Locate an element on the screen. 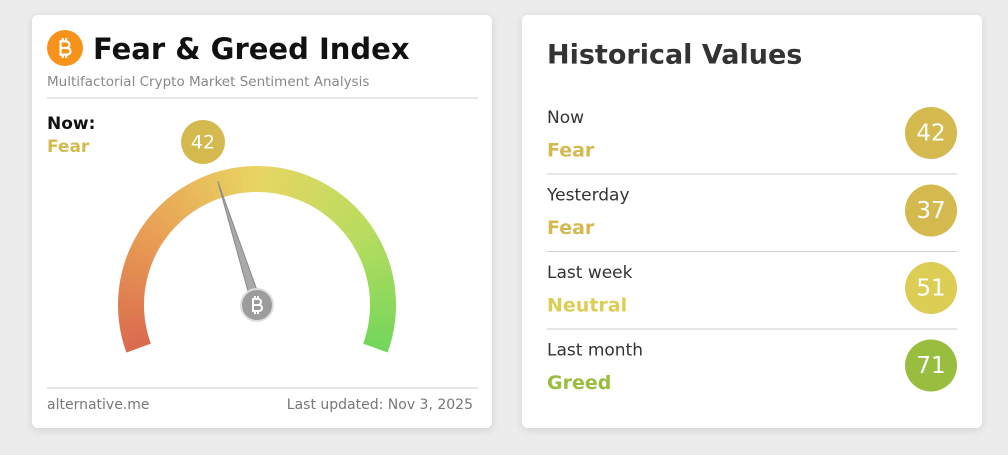  value-badge-text: 51 is located at coordinates (930, 289).